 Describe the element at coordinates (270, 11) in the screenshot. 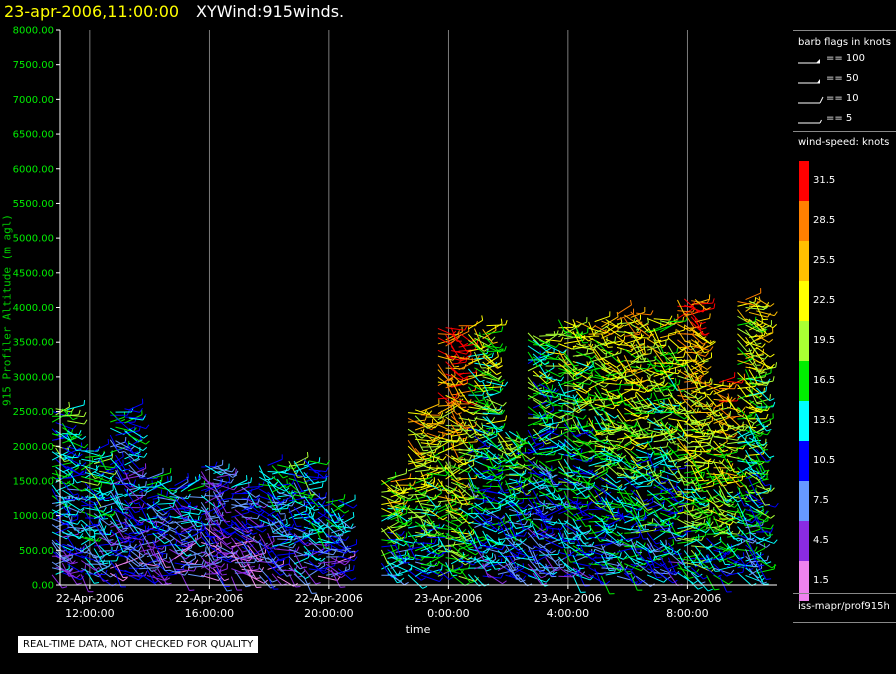

I see `chart-title-product: XYWind:915winds.` at that location.